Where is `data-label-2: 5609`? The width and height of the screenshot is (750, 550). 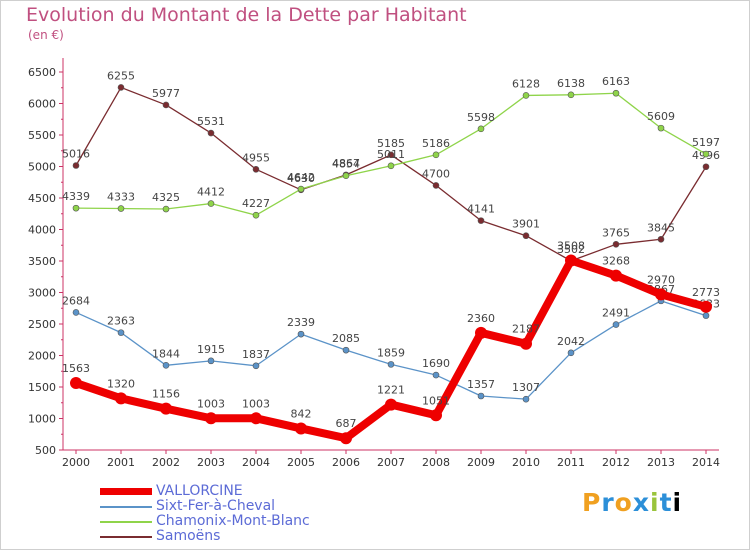
data-label-2: 5609 is located at coordinates (661, 116).